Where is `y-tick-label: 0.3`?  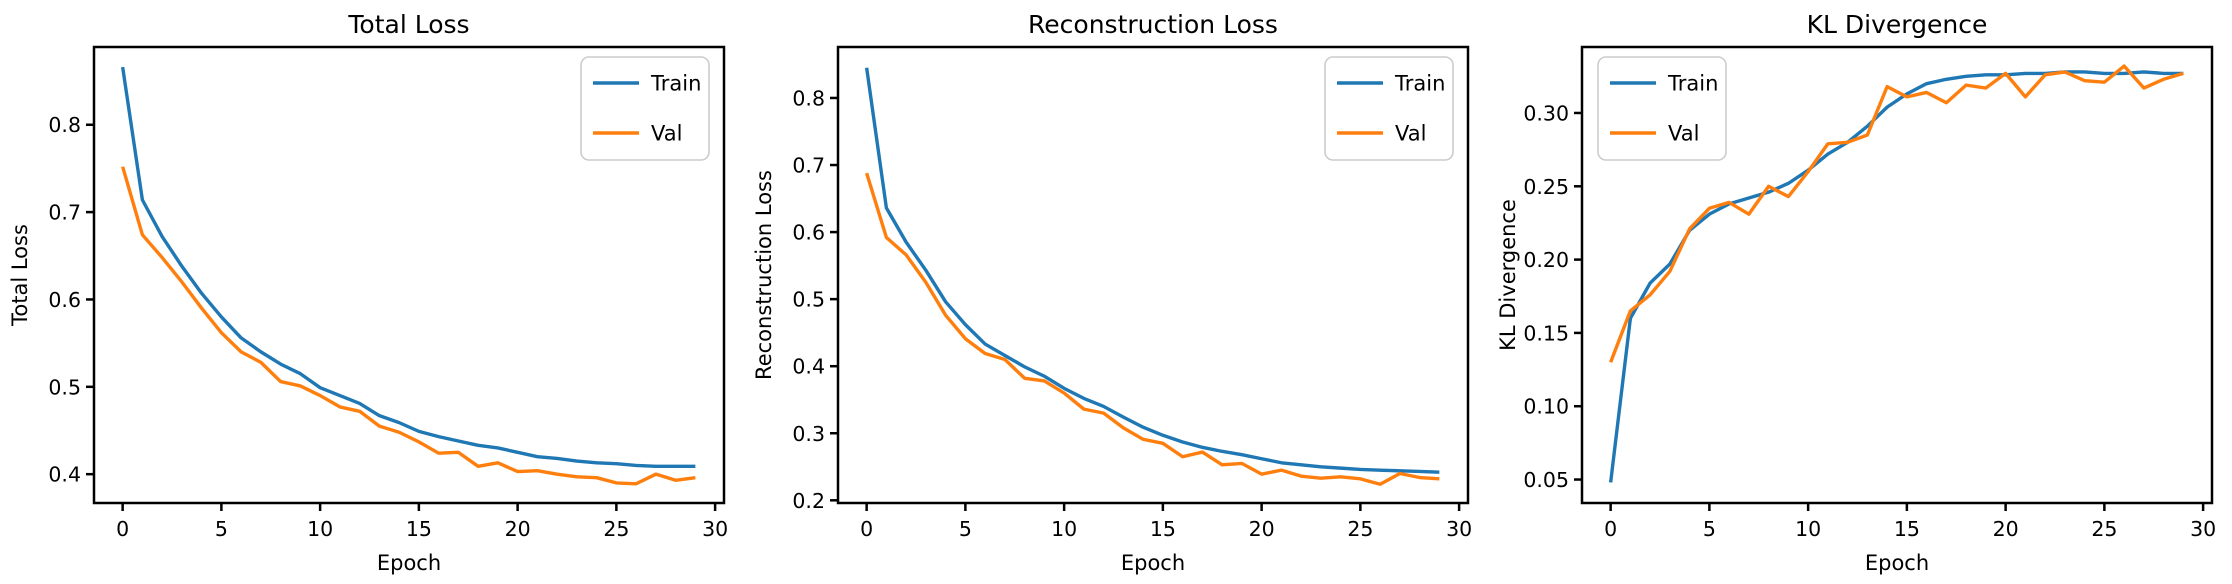 y-tick-label: 0.3 is located at coordinates (808, 434).